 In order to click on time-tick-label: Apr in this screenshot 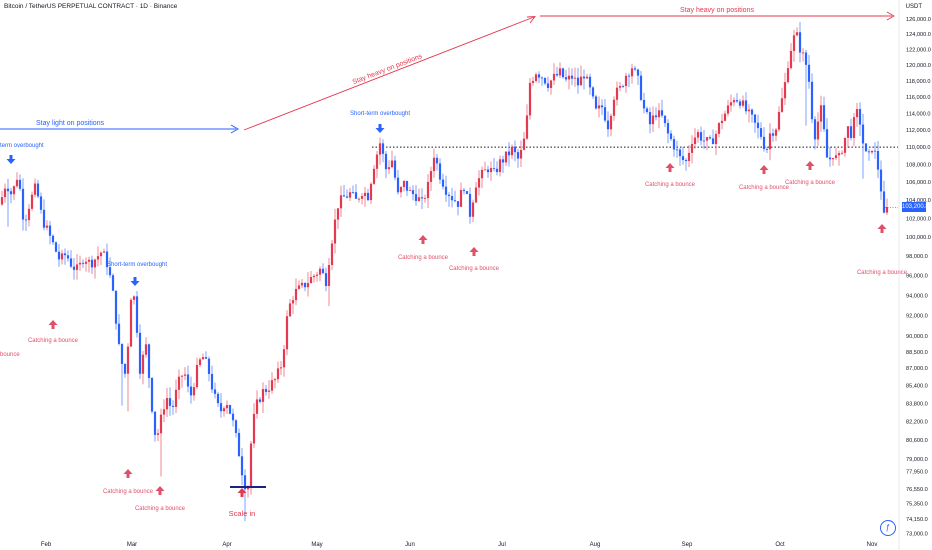, I will do `click(226, 545)`.